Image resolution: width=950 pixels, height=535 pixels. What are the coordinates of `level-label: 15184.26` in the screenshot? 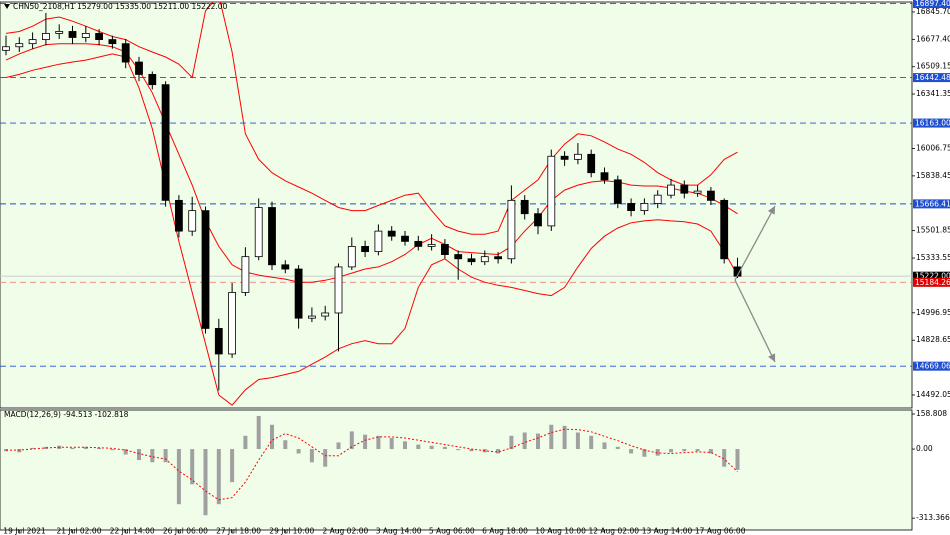 It's located at (932, 282).